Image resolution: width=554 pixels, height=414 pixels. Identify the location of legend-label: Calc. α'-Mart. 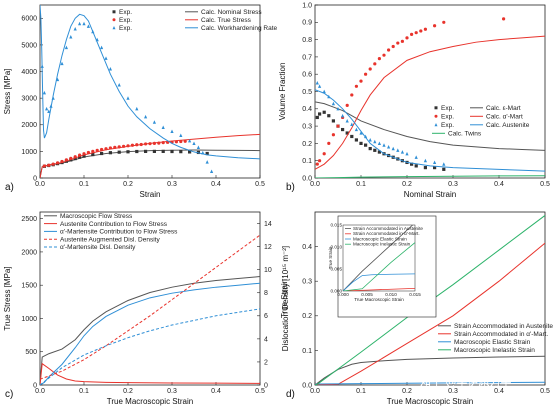
(504, 117).